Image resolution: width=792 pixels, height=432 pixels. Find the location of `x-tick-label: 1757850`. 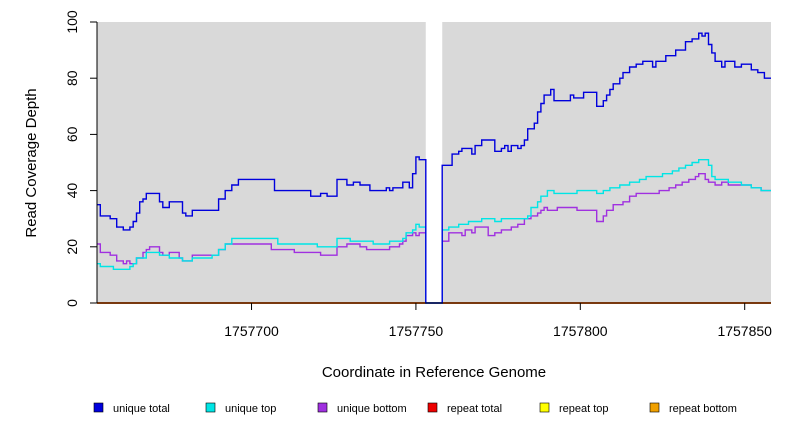

x-tick-label: 1757850 is located at coordinates (744, 331).